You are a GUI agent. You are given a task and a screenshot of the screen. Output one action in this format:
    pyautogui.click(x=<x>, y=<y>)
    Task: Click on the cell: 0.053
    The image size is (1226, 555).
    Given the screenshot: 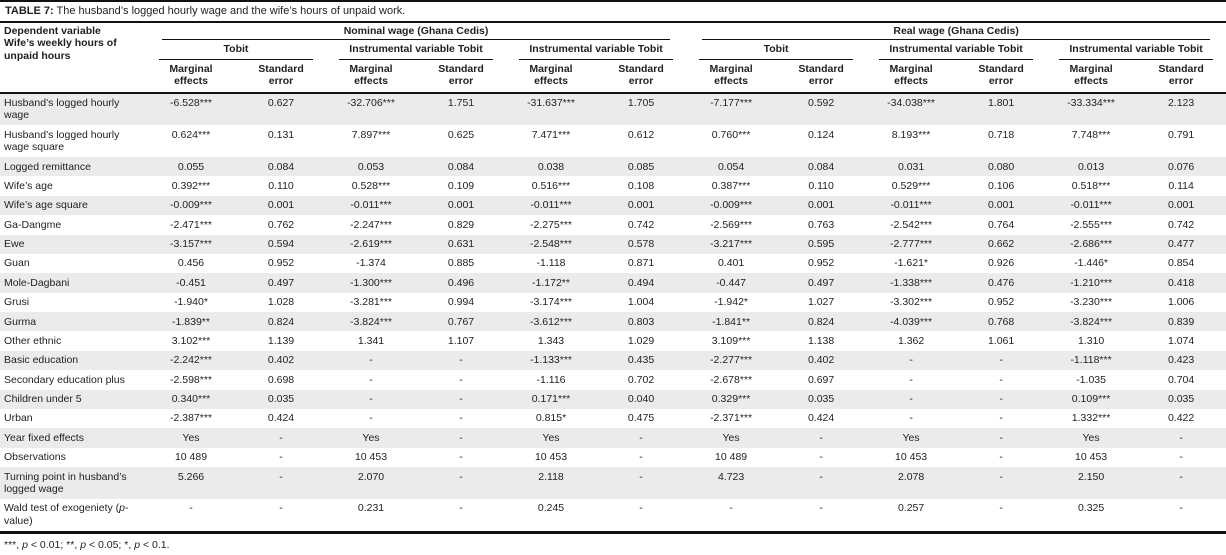 What is the action you would take?
    pyautogui.click(x=371, y=166)
    